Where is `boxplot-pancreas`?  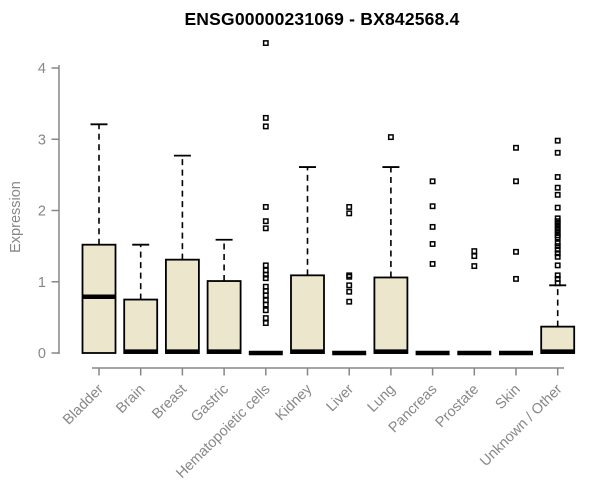 boxplot-pancreas is located at coordinates (432, 267).